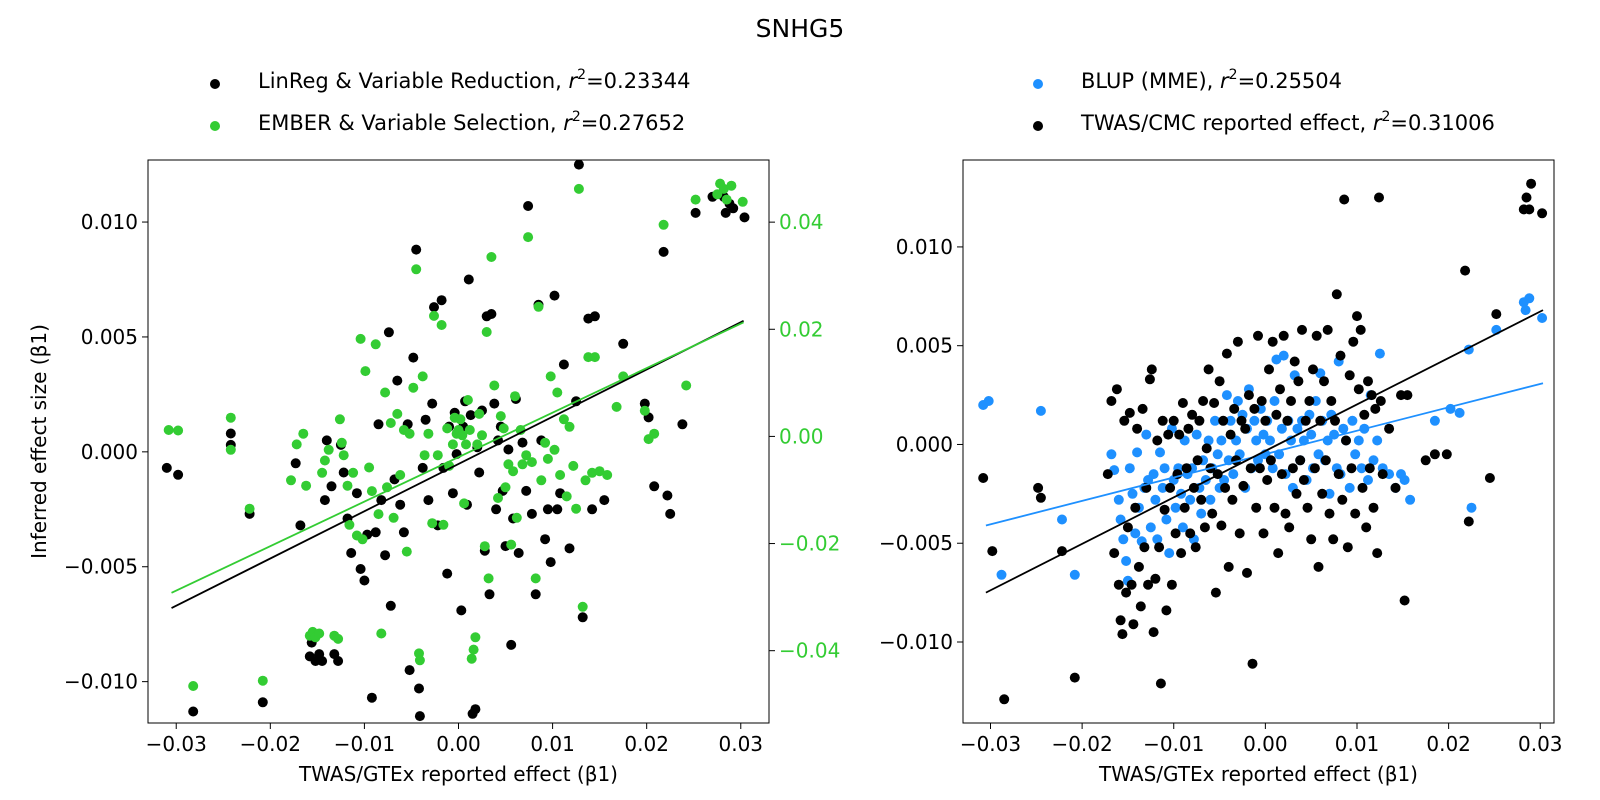 Image resolution: width=1600 pixels, height=800 pixels. I want to click on y2-tick-label: 0.04, so click(801, 222).